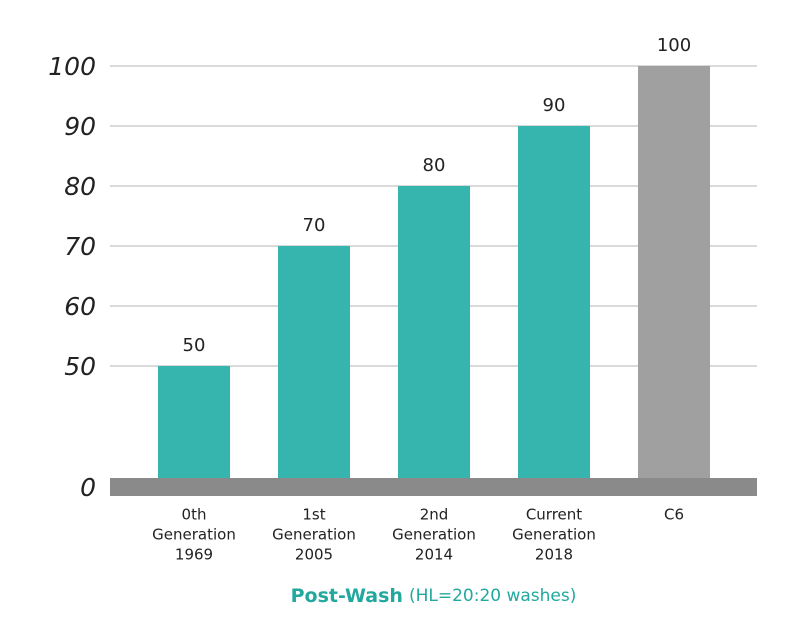 The image size is (800, 640). I want to click on x-axis-label: Post-Wash (HL=20:20 washes), so click(434, 596).